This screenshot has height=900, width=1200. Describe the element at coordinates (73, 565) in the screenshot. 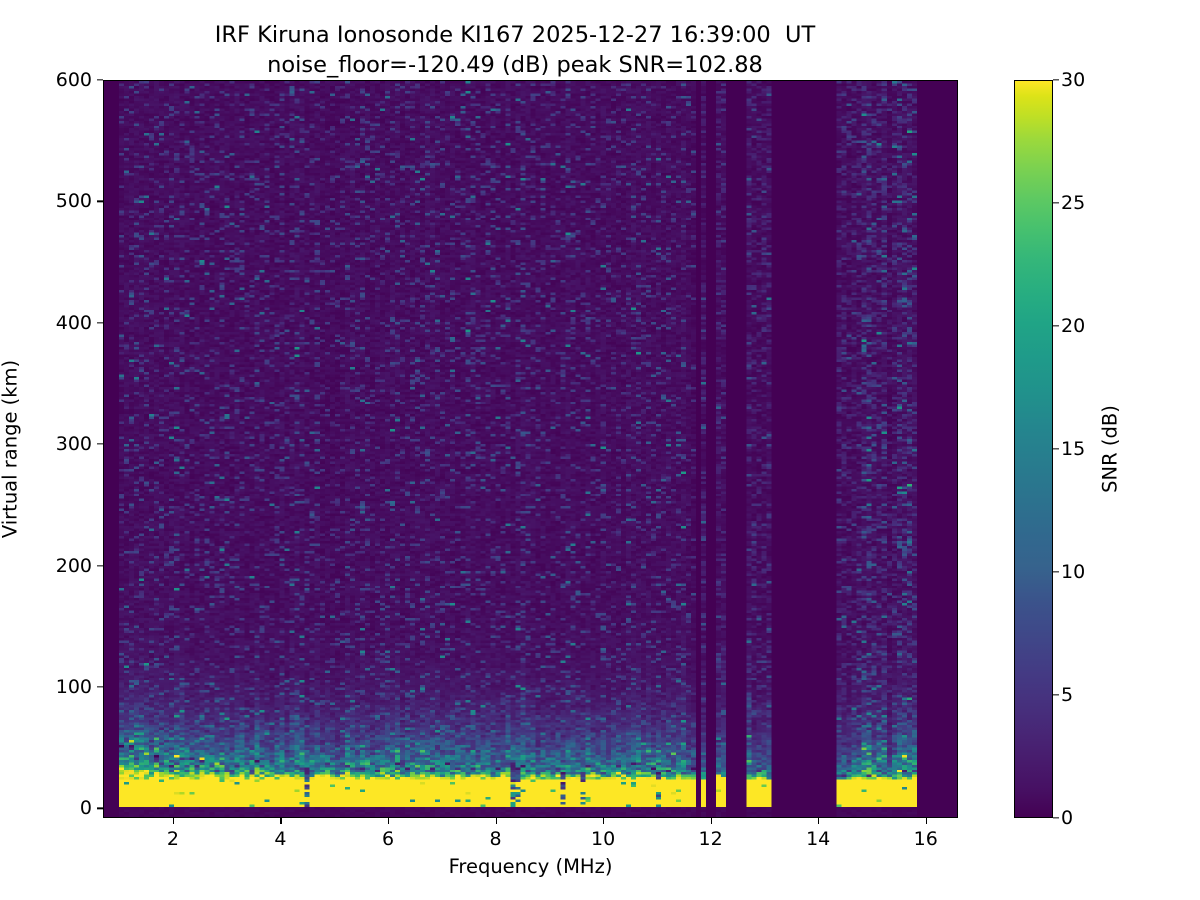

I see `y-tick-label: 200` at that location.